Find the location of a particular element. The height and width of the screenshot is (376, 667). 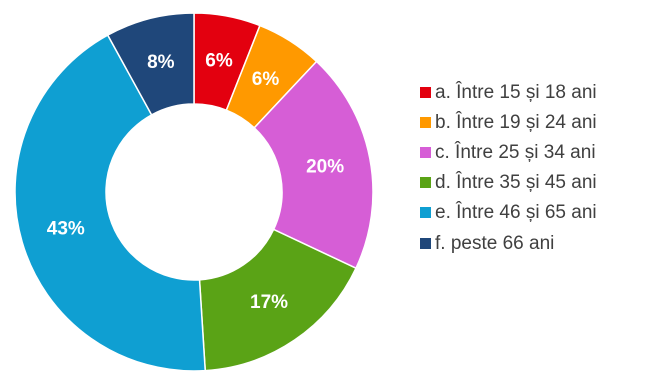

legend-label: c. Între 25 și 34 ani is located at coordinates (515, 152).